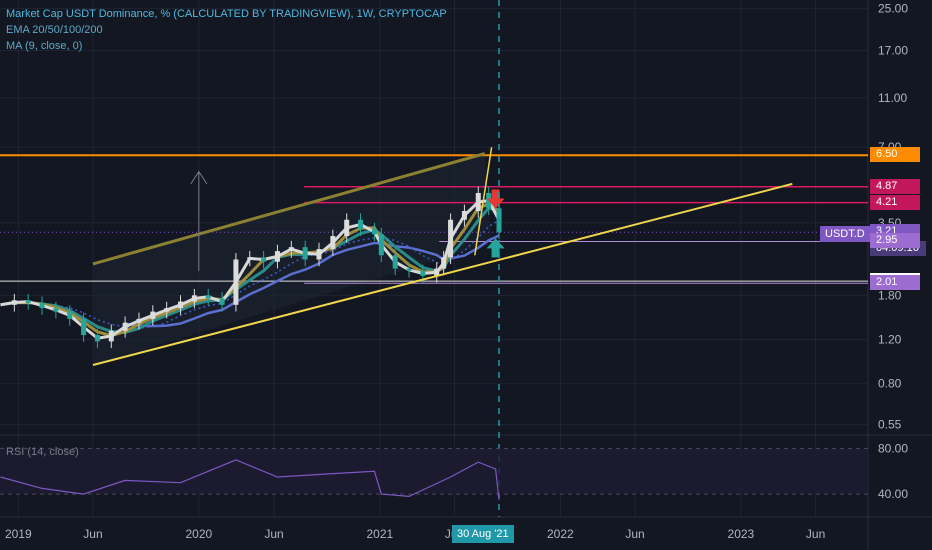 The width and height of the screenshot is (932, 550). I want to click on rsi-band, so click(434, 471).